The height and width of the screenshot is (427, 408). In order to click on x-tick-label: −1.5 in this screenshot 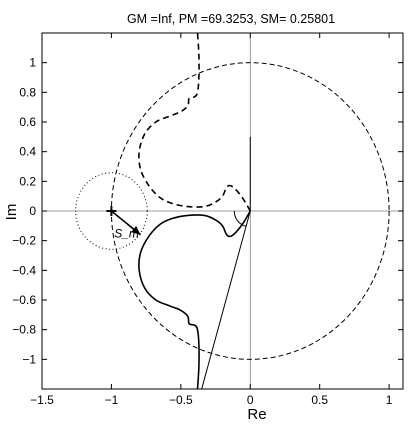, I will do `click(42, 400)`.